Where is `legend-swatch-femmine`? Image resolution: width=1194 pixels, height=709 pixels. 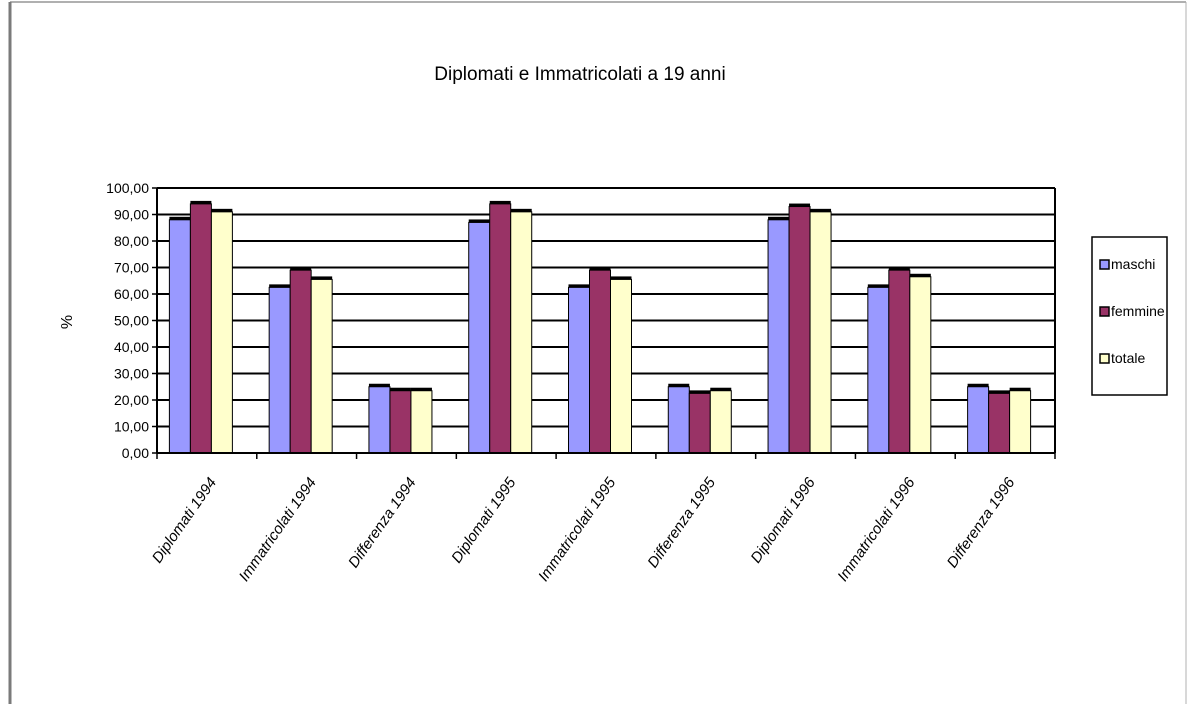
legend-swatch-femmine is located at coordinates (1104, 311).